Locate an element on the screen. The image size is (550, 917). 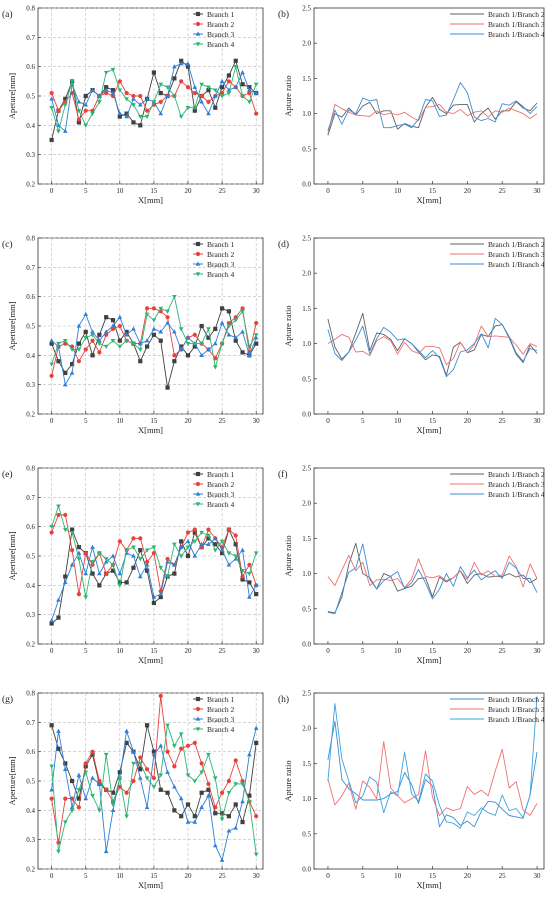
x-tick-label: 25 is located at coordinates (503, 191).